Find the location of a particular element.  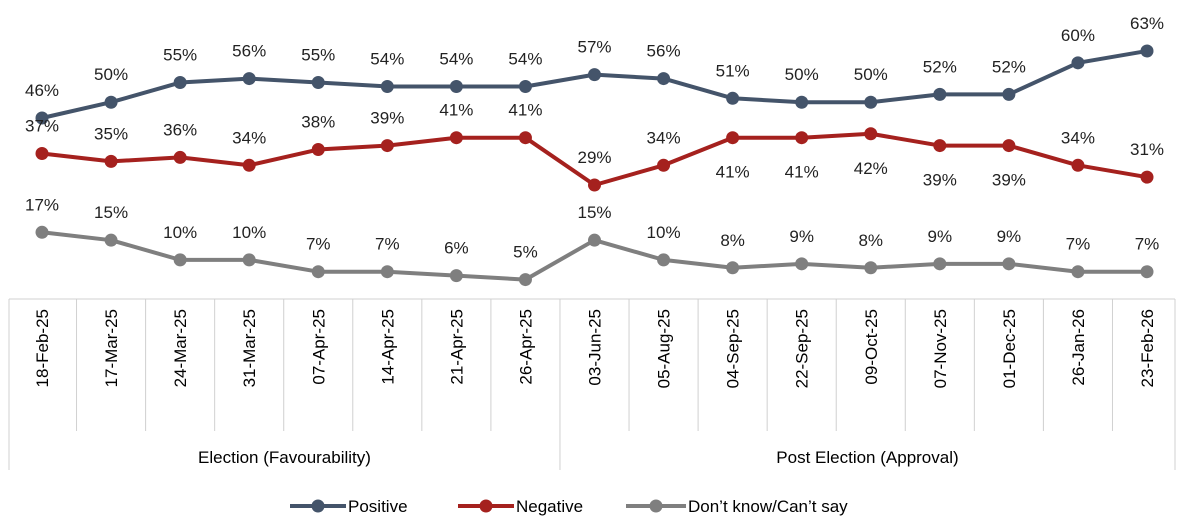

x-tick-label: 05-Aug-25 is located at coordinates (664, 348).